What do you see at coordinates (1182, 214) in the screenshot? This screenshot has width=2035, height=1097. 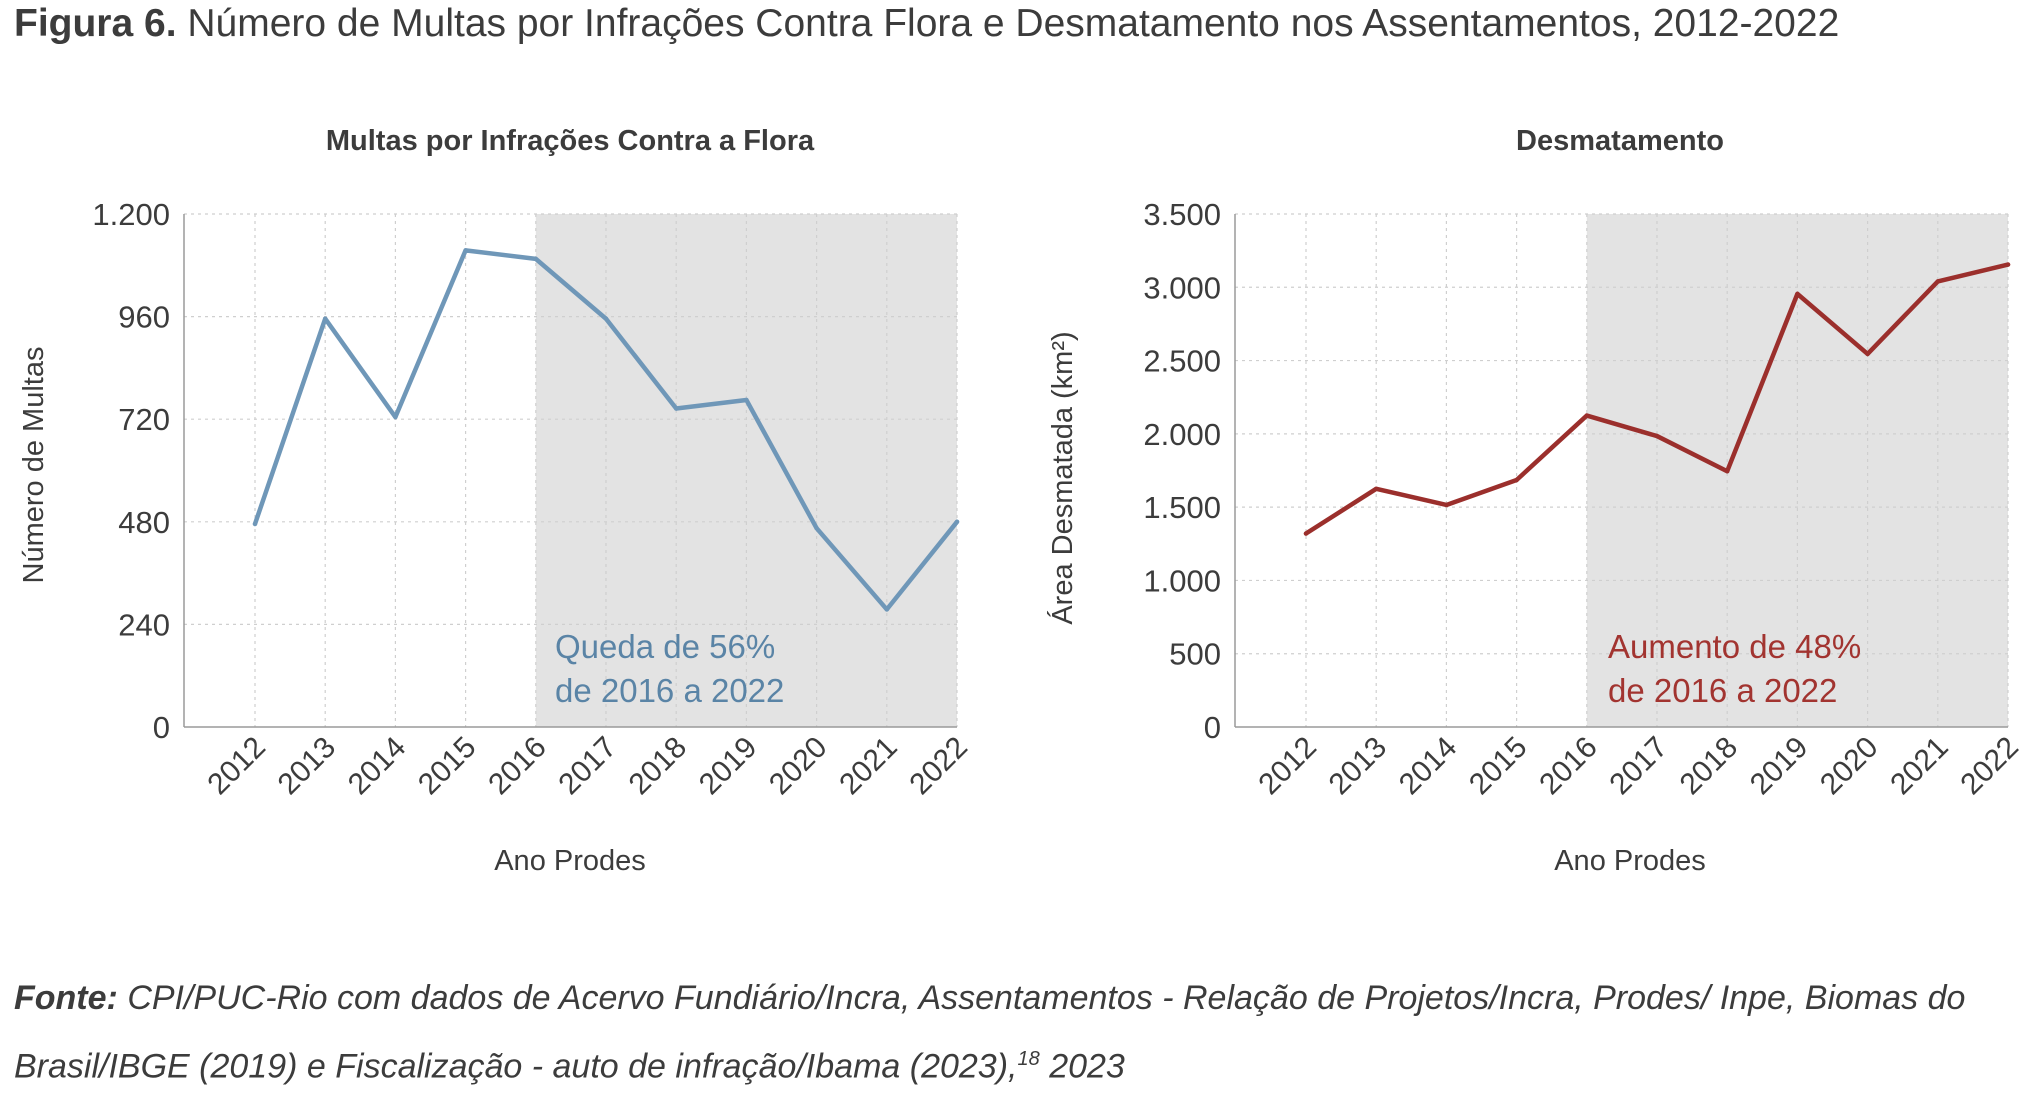 I see `chart-deforestation-y-tick-label: 3.500` at bounding box center [1182, 214].